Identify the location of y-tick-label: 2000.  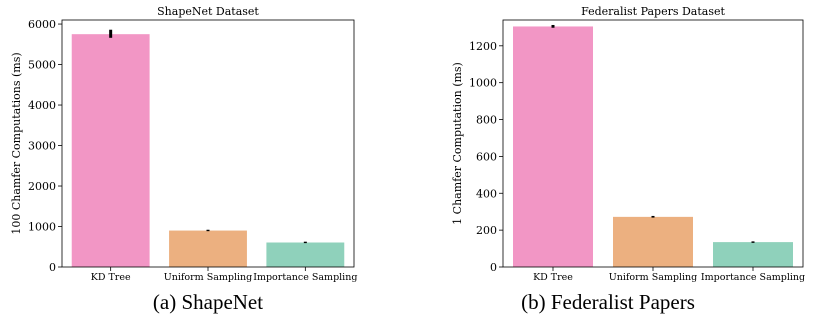
(42, 186).